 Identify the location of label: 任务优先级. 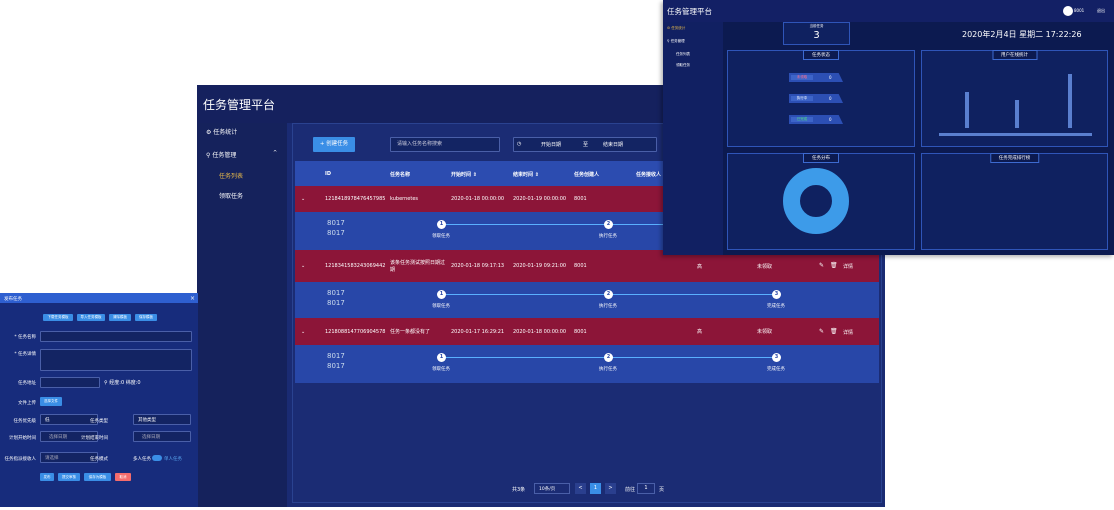
(25, 421).